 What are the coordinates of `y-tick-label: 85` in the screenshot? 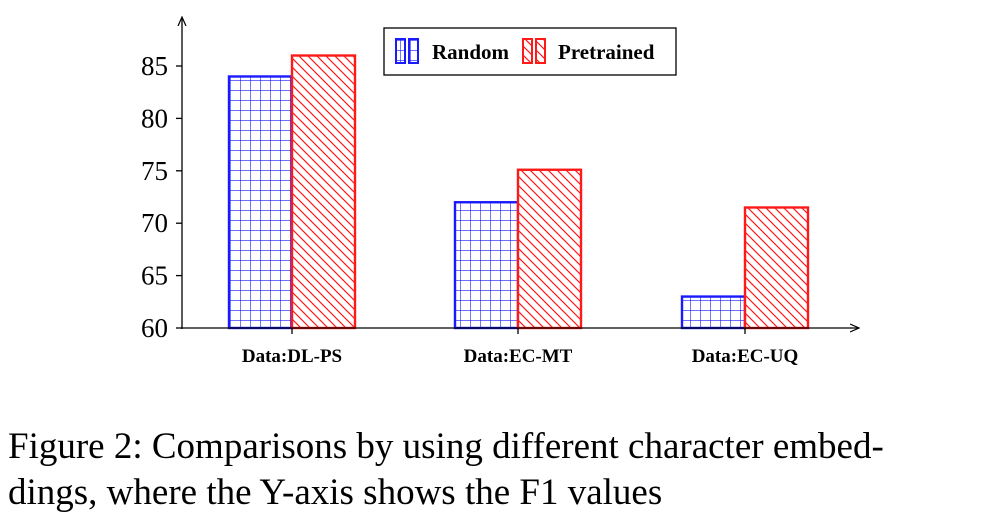 It's located at (154, 66).